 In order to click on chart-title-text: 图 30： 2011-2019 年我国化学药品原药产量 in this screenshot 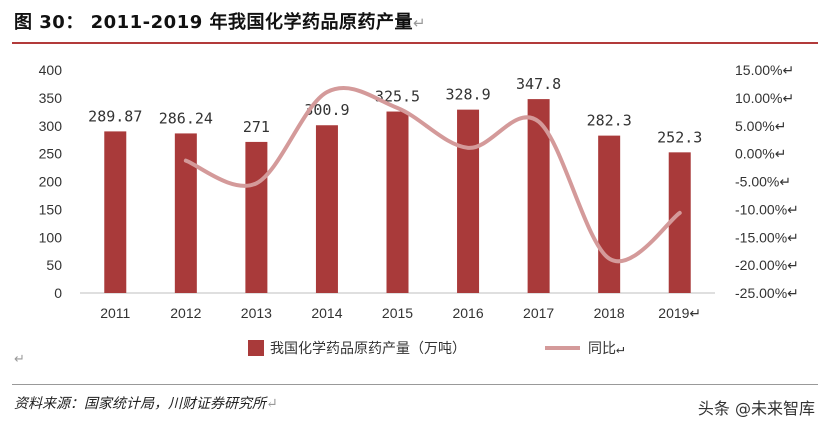, I will do `click(214, 22)`.